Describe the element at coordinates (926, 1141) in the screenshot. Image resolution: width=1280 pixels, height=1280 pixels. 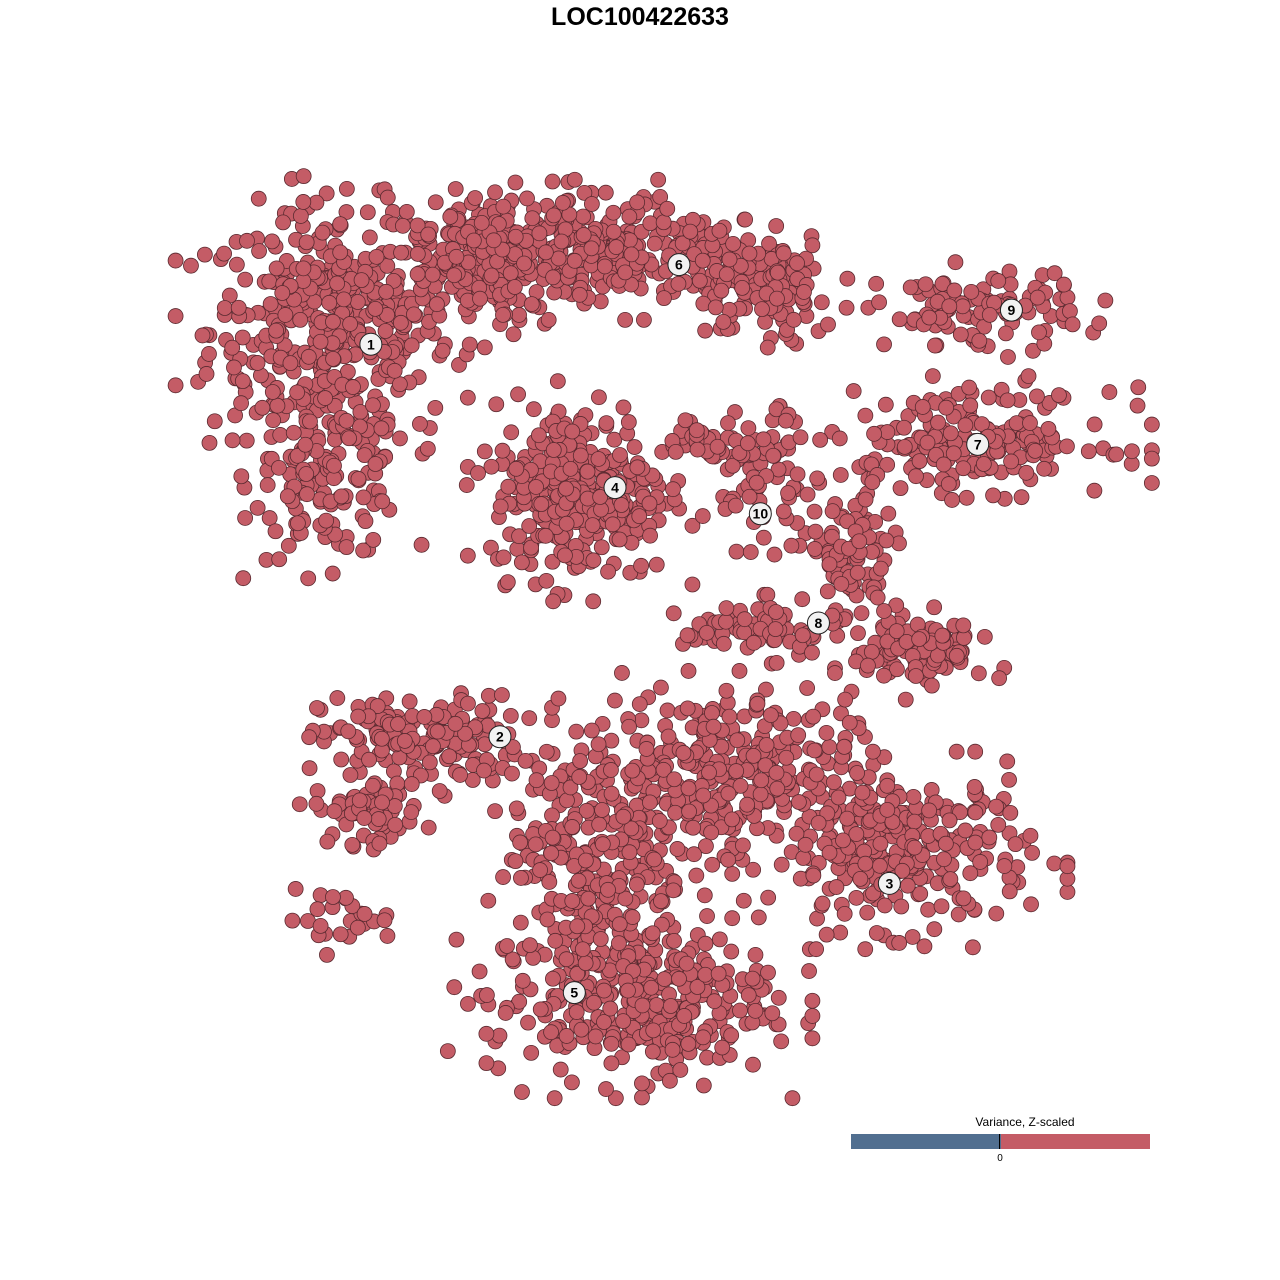
I see `legend-low-segment` at that location.